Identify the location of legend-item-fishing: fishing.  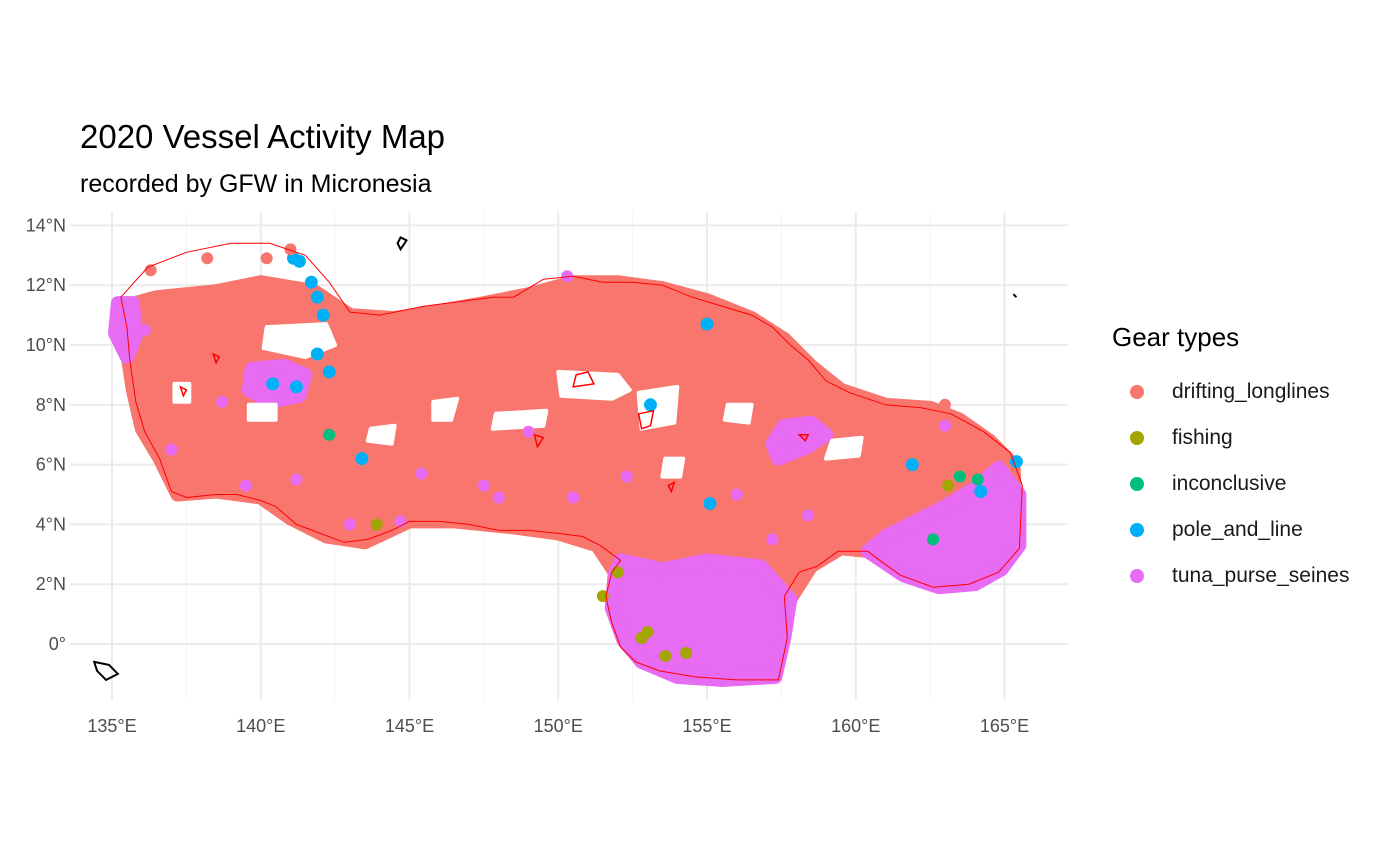
(1230, 438).